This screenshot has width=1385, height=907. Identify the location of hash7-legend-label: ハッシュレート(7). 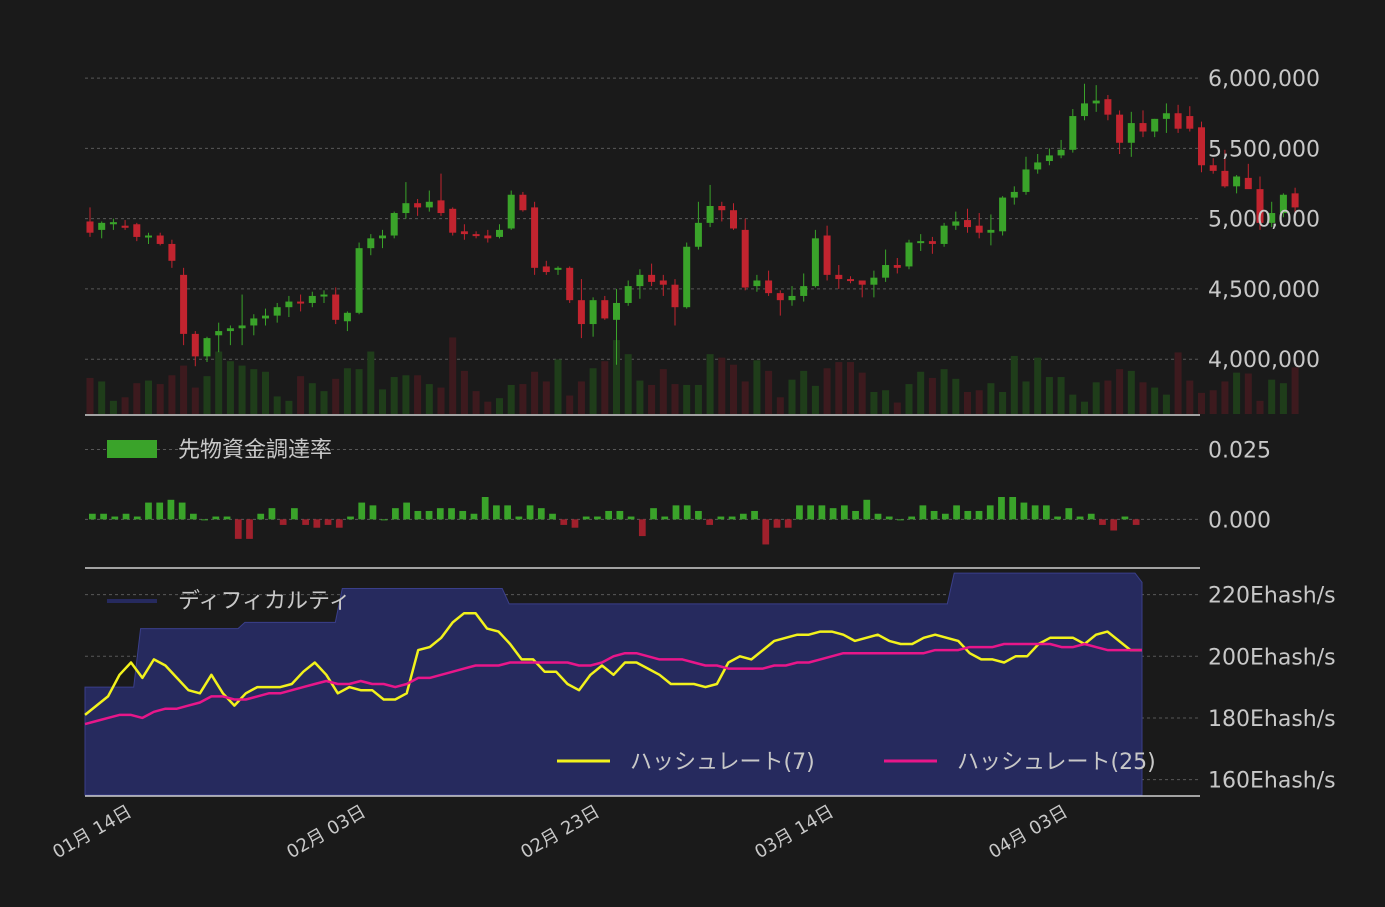
(722, 762).